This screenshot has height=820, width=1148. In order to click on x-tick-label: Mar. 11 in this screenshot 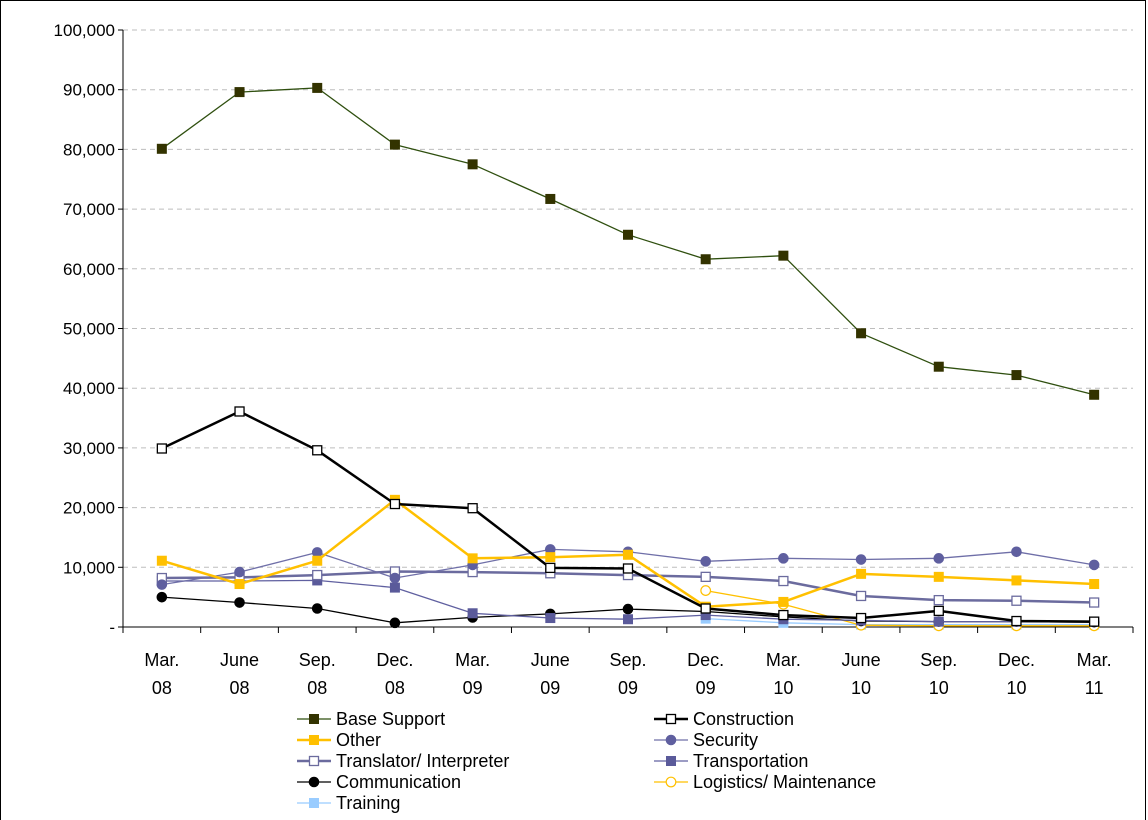, I will do `click(1094, 674)`.